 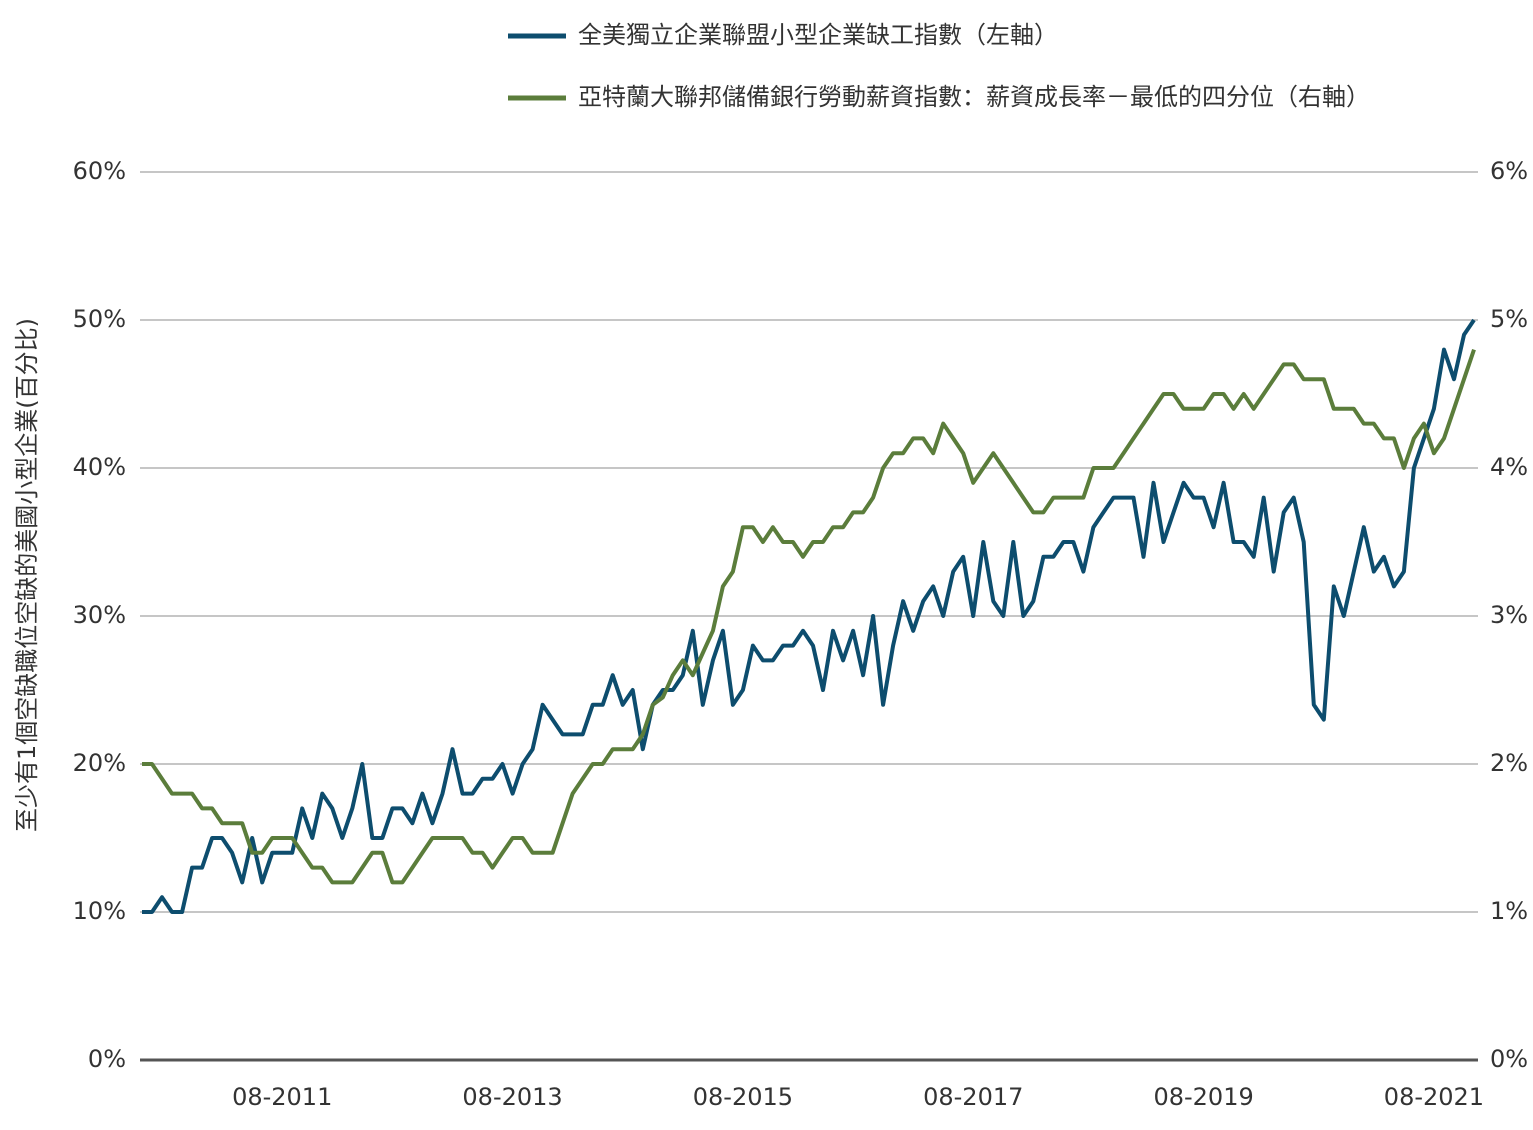 What do you see at coordinates (974, 97) in the screenshot?
I see `legend-label: 亞特蘭大聯邦儲備銀行勞動薪資指數：薪資成長率－最低的四分位（右軸）` at bounding box center [974, 97].